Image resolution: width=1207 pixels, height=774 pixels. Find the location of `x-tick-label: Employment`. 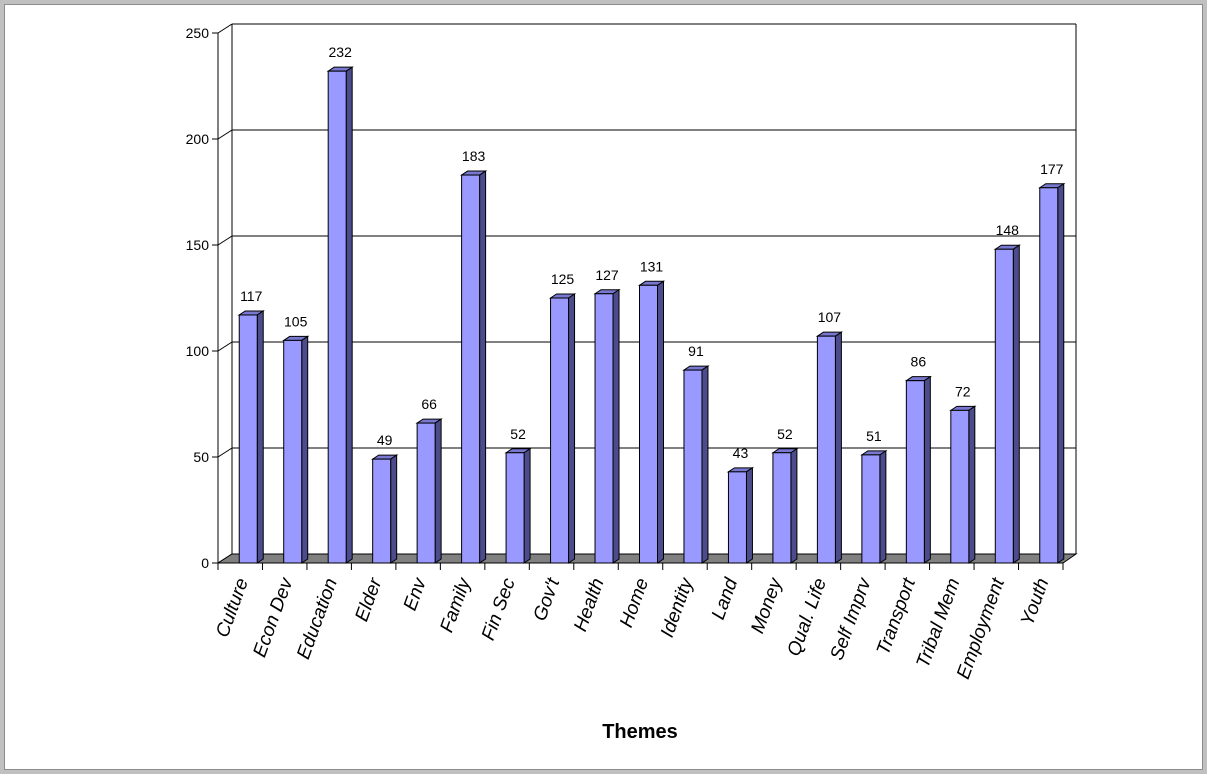

x-tick-label: Employment is located at coordinates (981, 628).